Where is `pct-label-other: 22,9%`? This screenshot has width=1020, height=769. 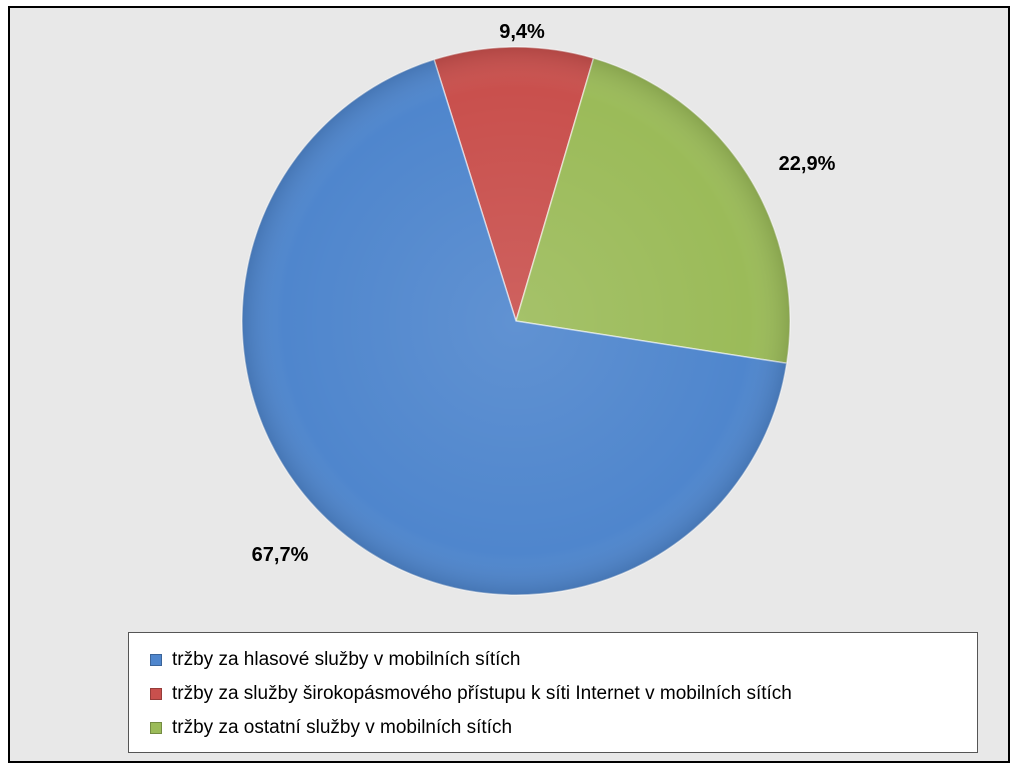 pct-label-other: 22,9% is located at coordinates (807, 164).